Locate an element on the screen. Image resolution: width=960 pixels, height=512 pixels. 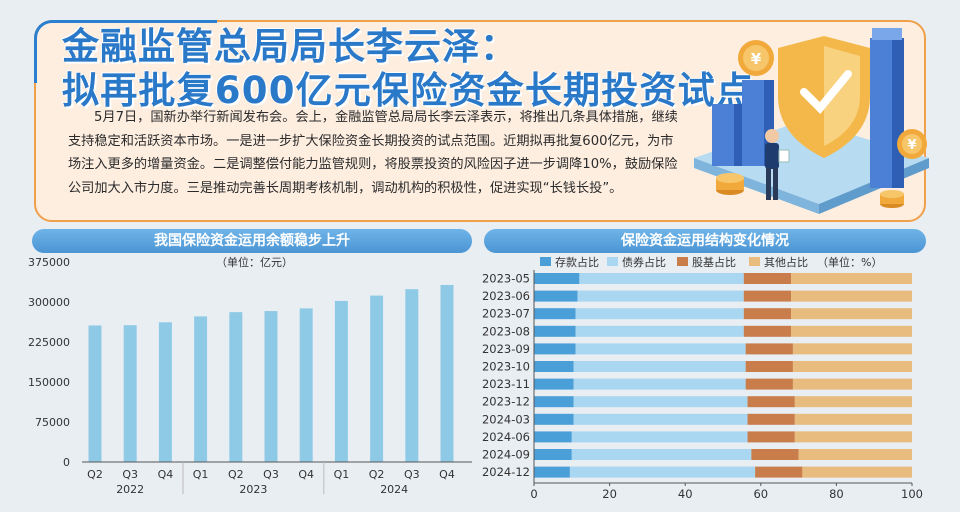
legend-label: 股基占比 is located at coordinates (714, 262).